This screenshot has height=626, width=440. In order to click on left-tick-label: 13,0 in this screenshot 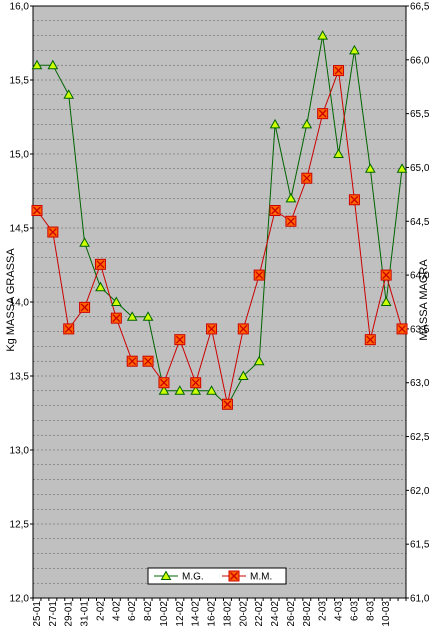, I will do `click(20, 451)`.